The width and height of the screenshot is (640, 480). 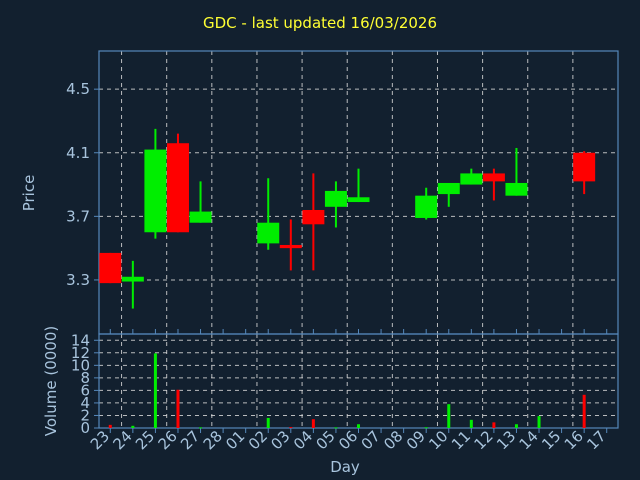 I want to click on volume-y-tick-label: 2, so click(x=85, y=415).